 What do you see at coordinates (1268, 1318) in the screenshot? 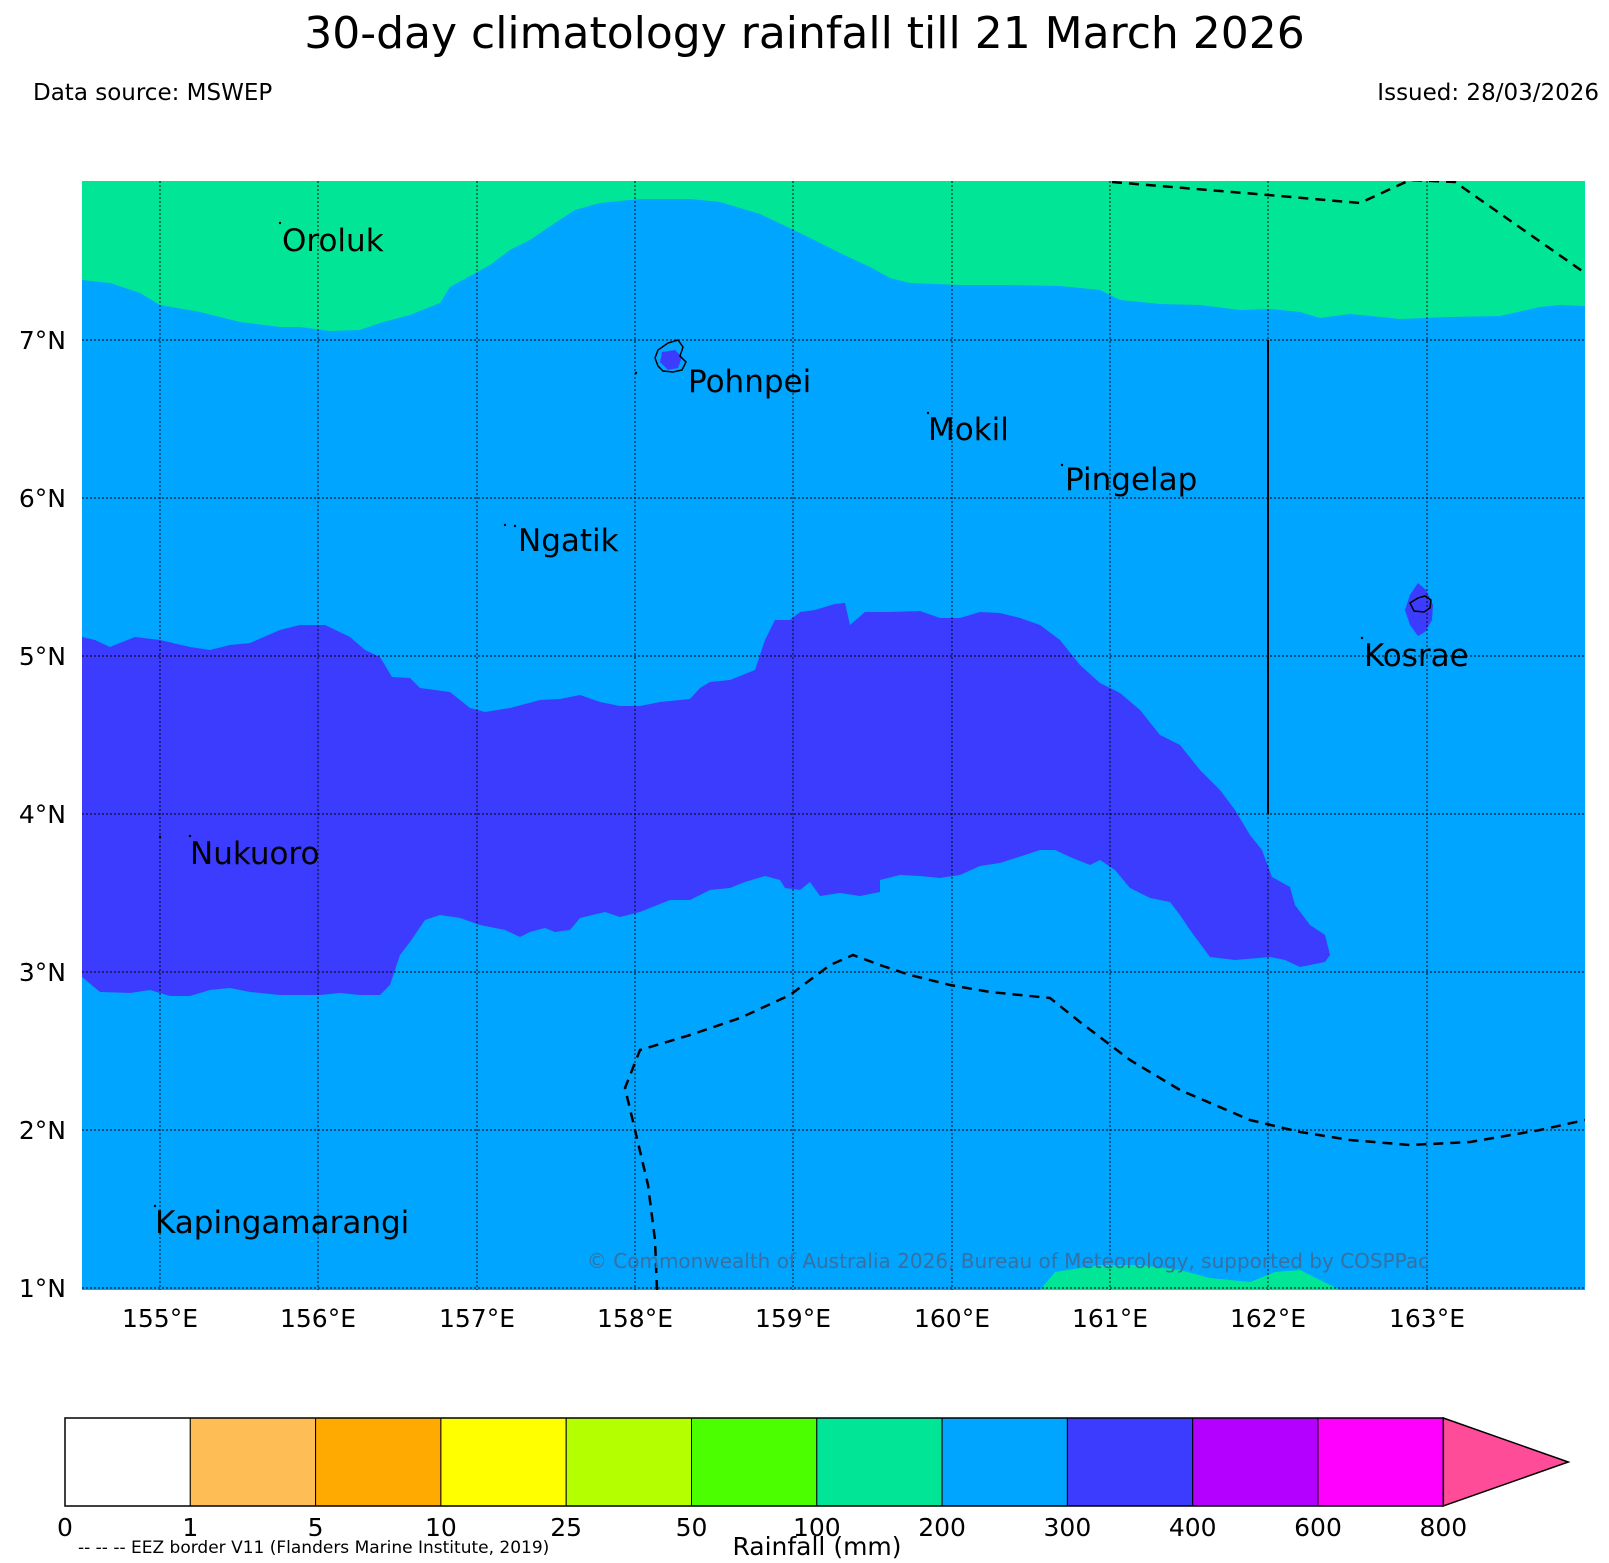
I see `lon-tick-label: 162°E` at bounding box center [1268, 1318].